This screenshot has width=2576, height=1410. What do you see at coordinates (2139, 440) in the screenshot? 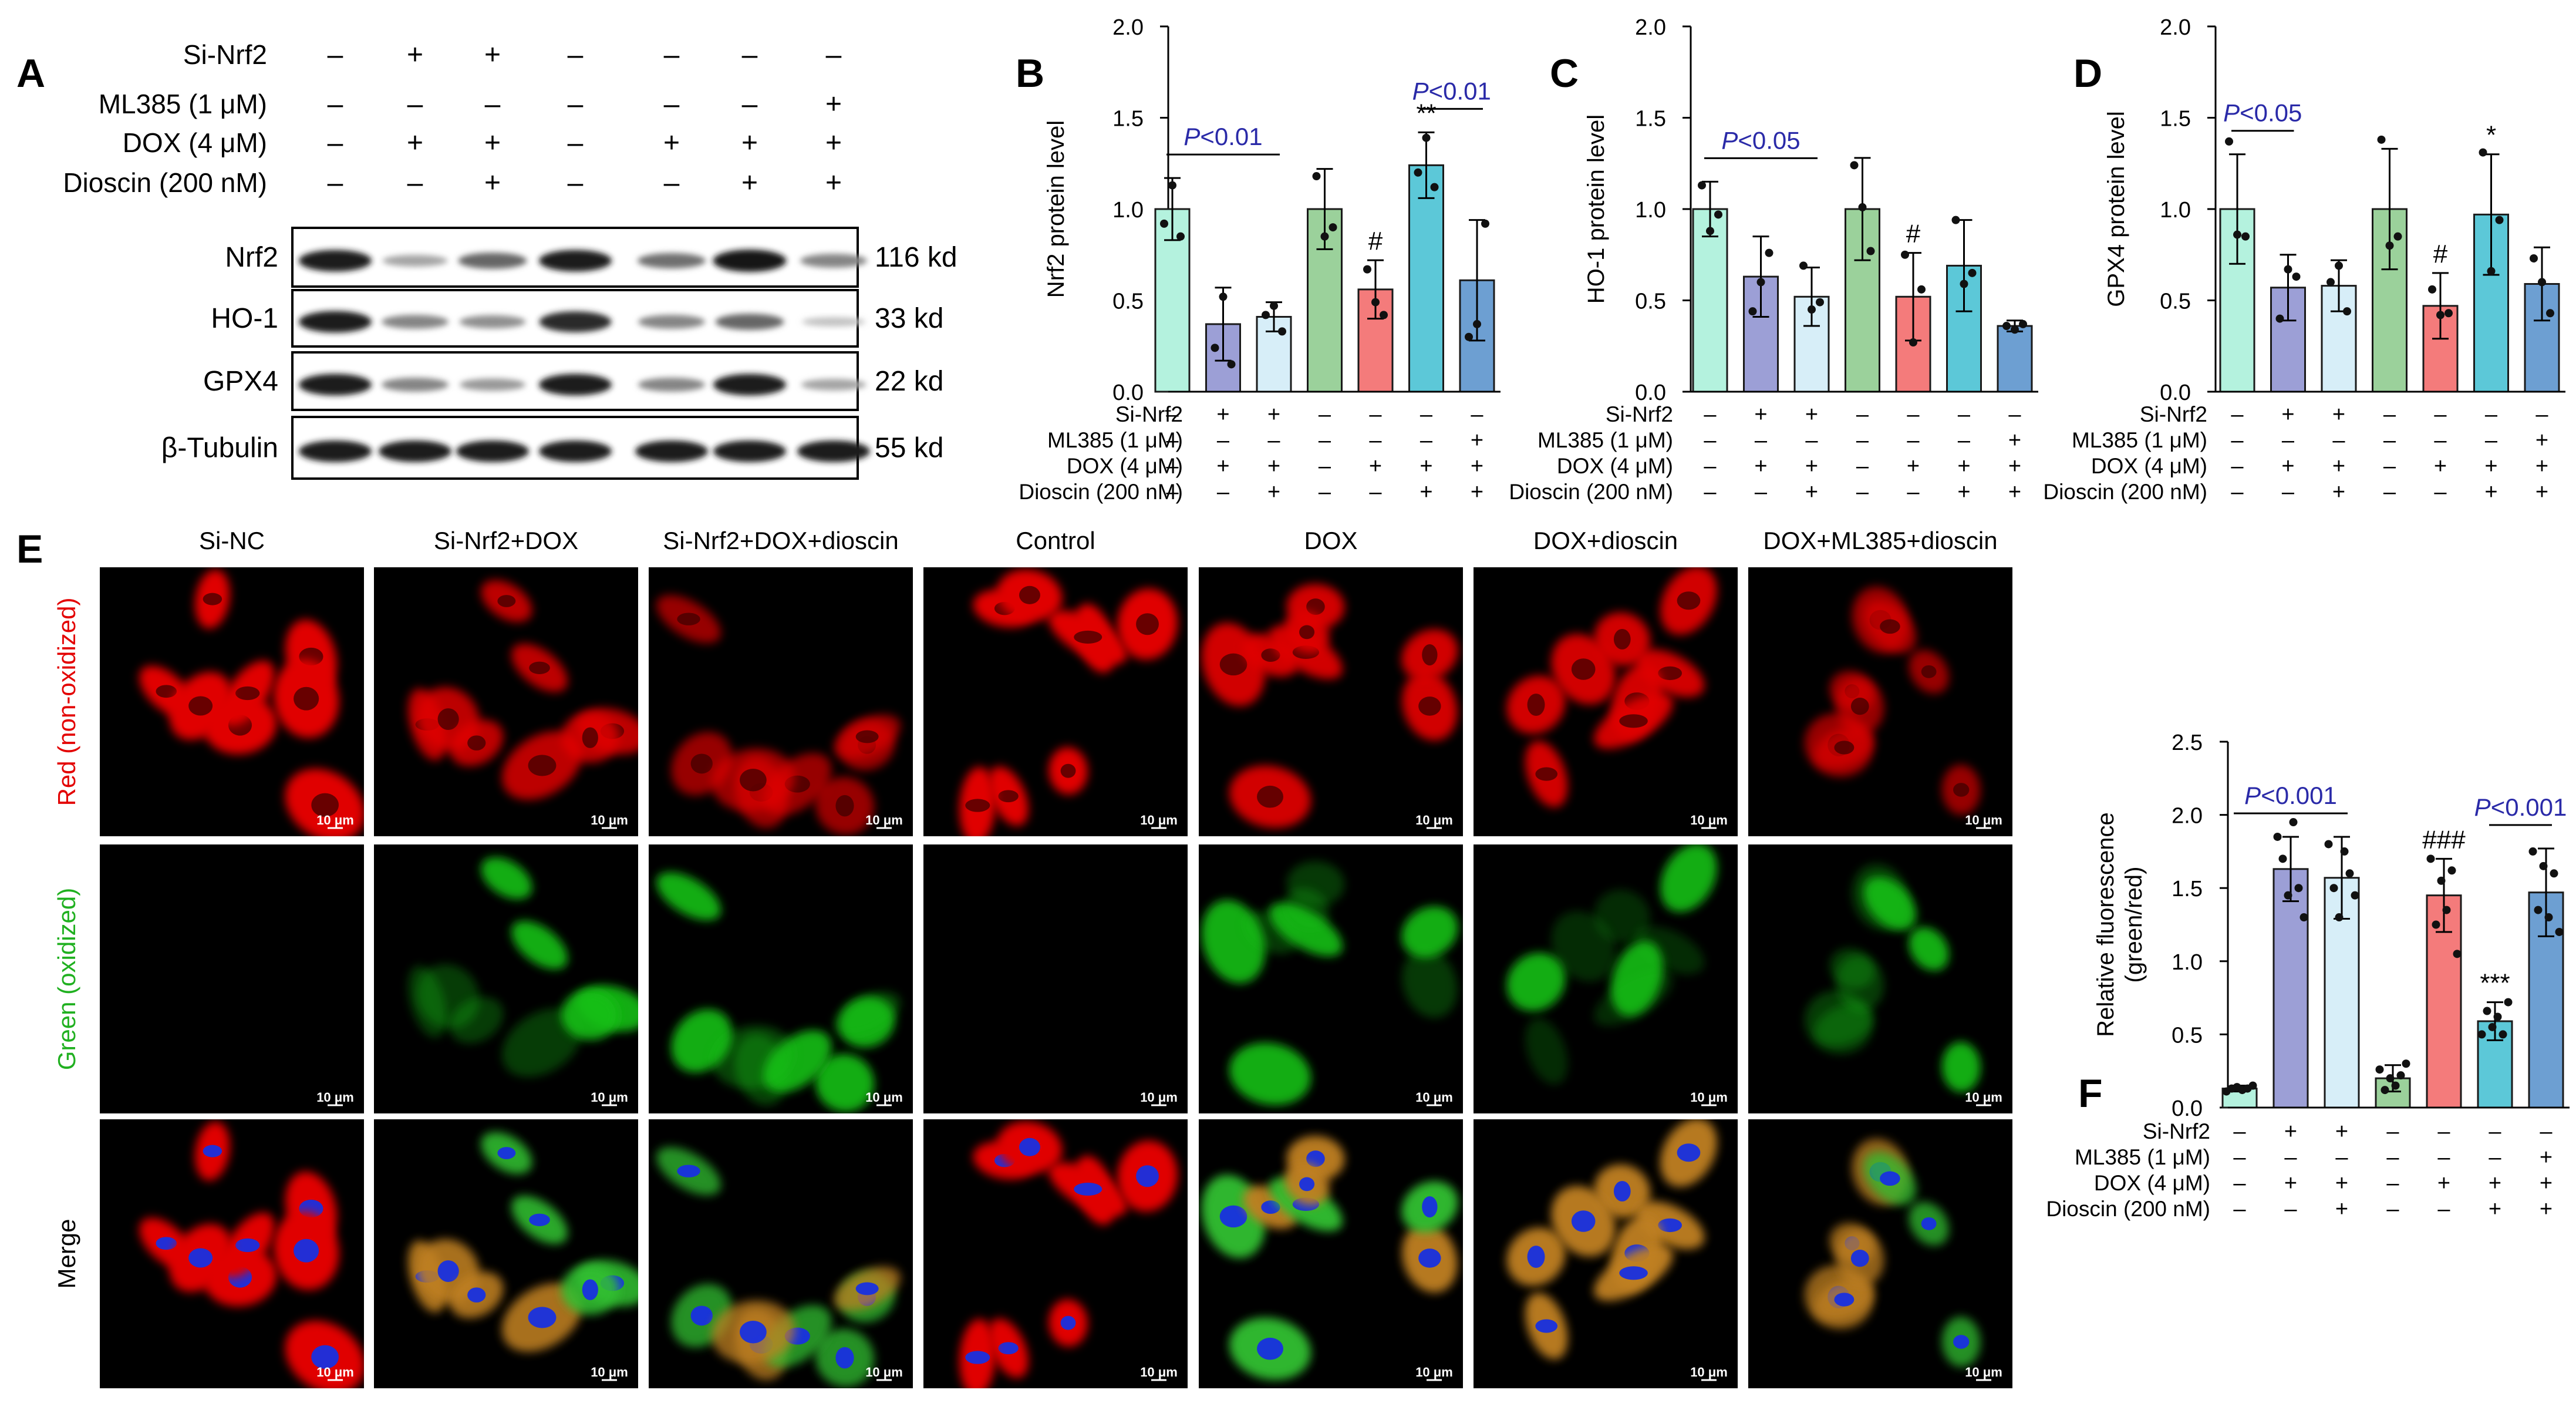
I see `condition-label: ML385 (1 μM)` at bounding box center [2139, 440].